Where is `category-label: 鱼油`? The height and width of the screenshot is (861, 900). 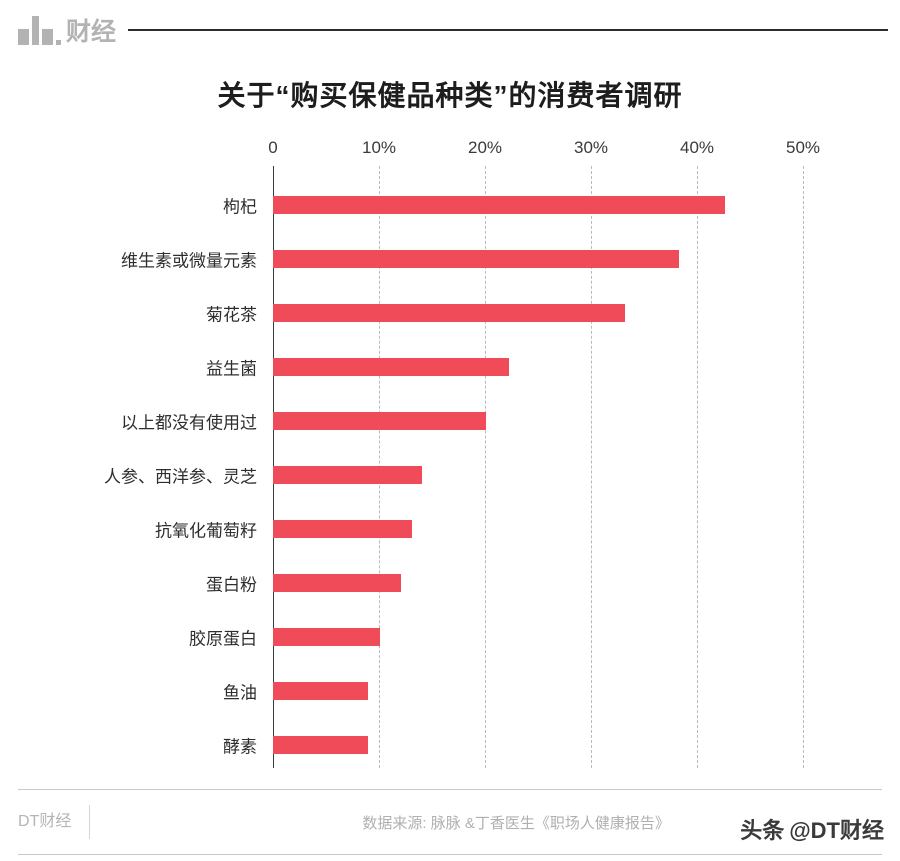 category-label: 鱼油 is located at coordinates (240, 693).